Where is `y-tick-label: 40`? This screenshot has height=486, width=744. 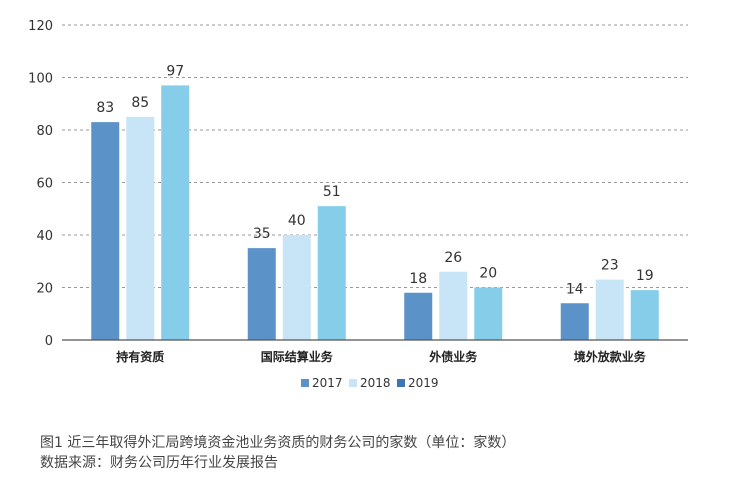 y-tick-label: 40 is located at coordinates (44, 236).